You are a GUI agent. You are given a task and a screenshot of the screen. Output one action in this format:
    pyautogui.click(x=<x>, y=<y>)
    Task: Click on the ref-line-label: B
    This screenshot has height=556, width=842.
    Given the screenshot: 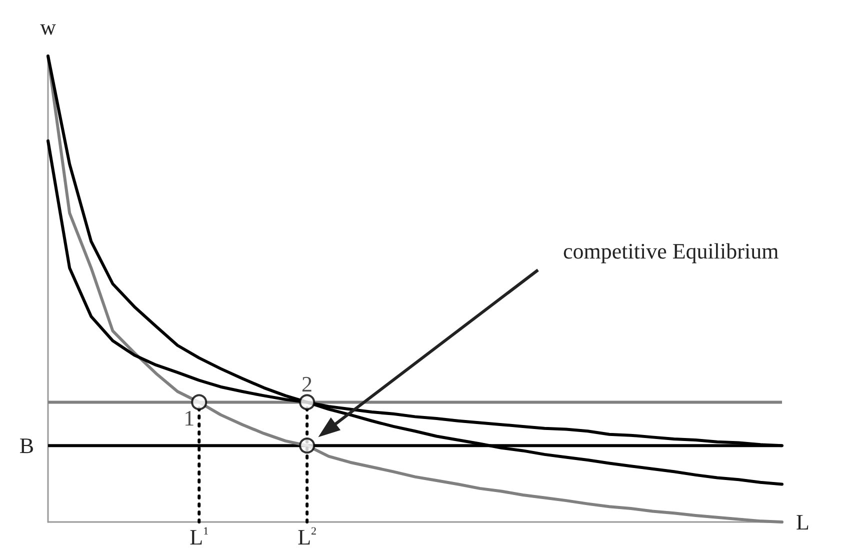 What is the action you would take?
    pyautogui.click(x=26, y=445)
    